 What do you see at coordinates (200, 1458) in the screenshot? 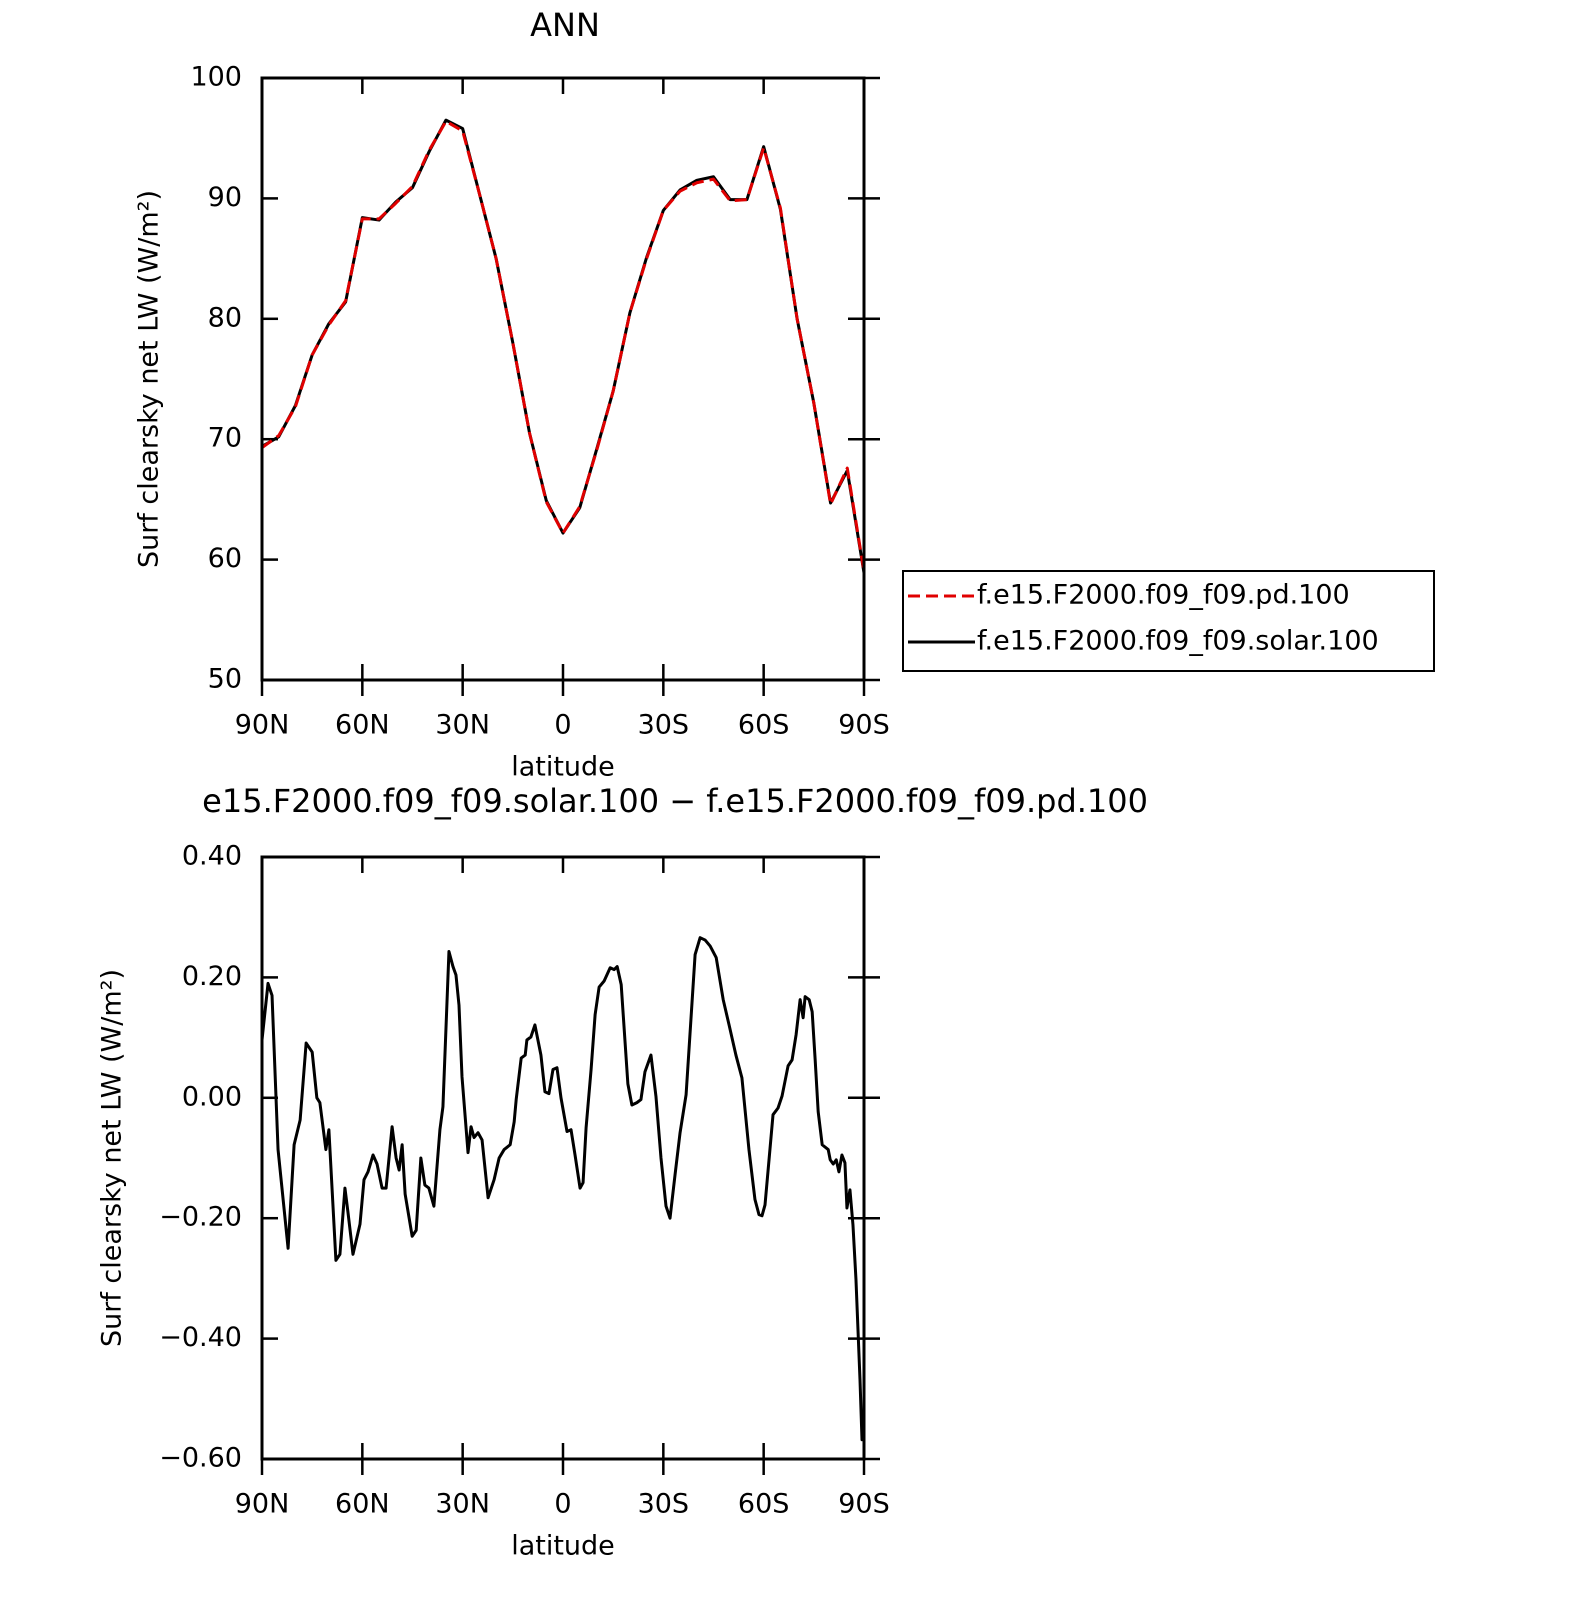
I see `y-tick-label: −0.60` at bounding box center [200, 1458].